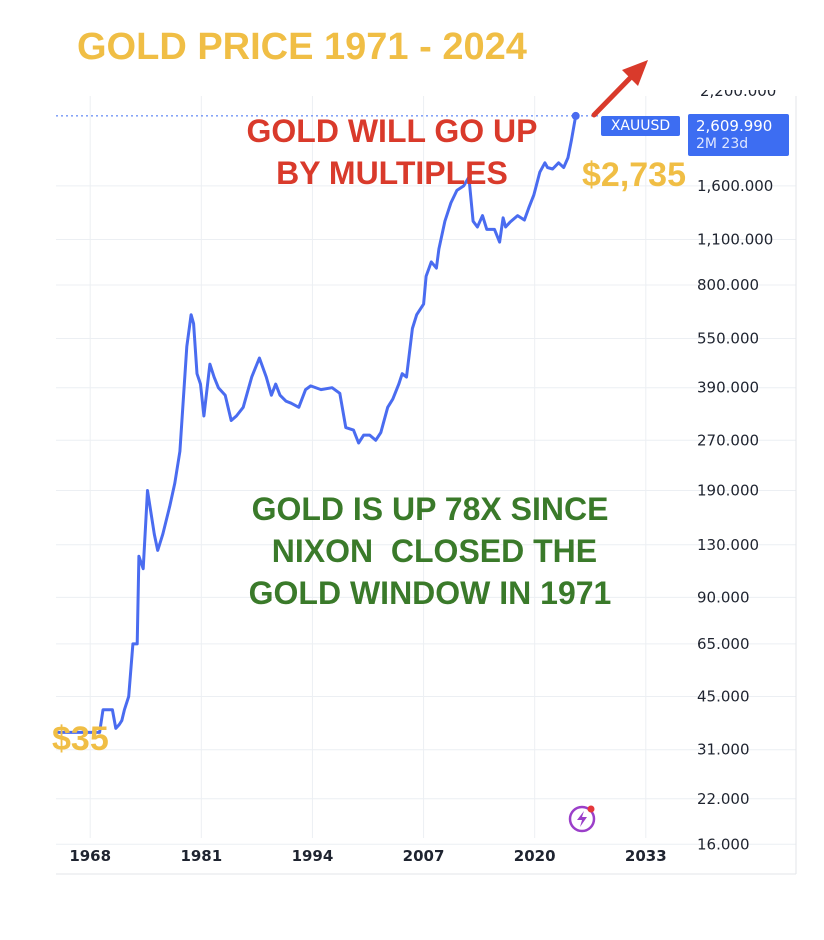 This screenshot has height=940, width=824. I want to click on y-tick-label: 16.000, so click(723, 844).